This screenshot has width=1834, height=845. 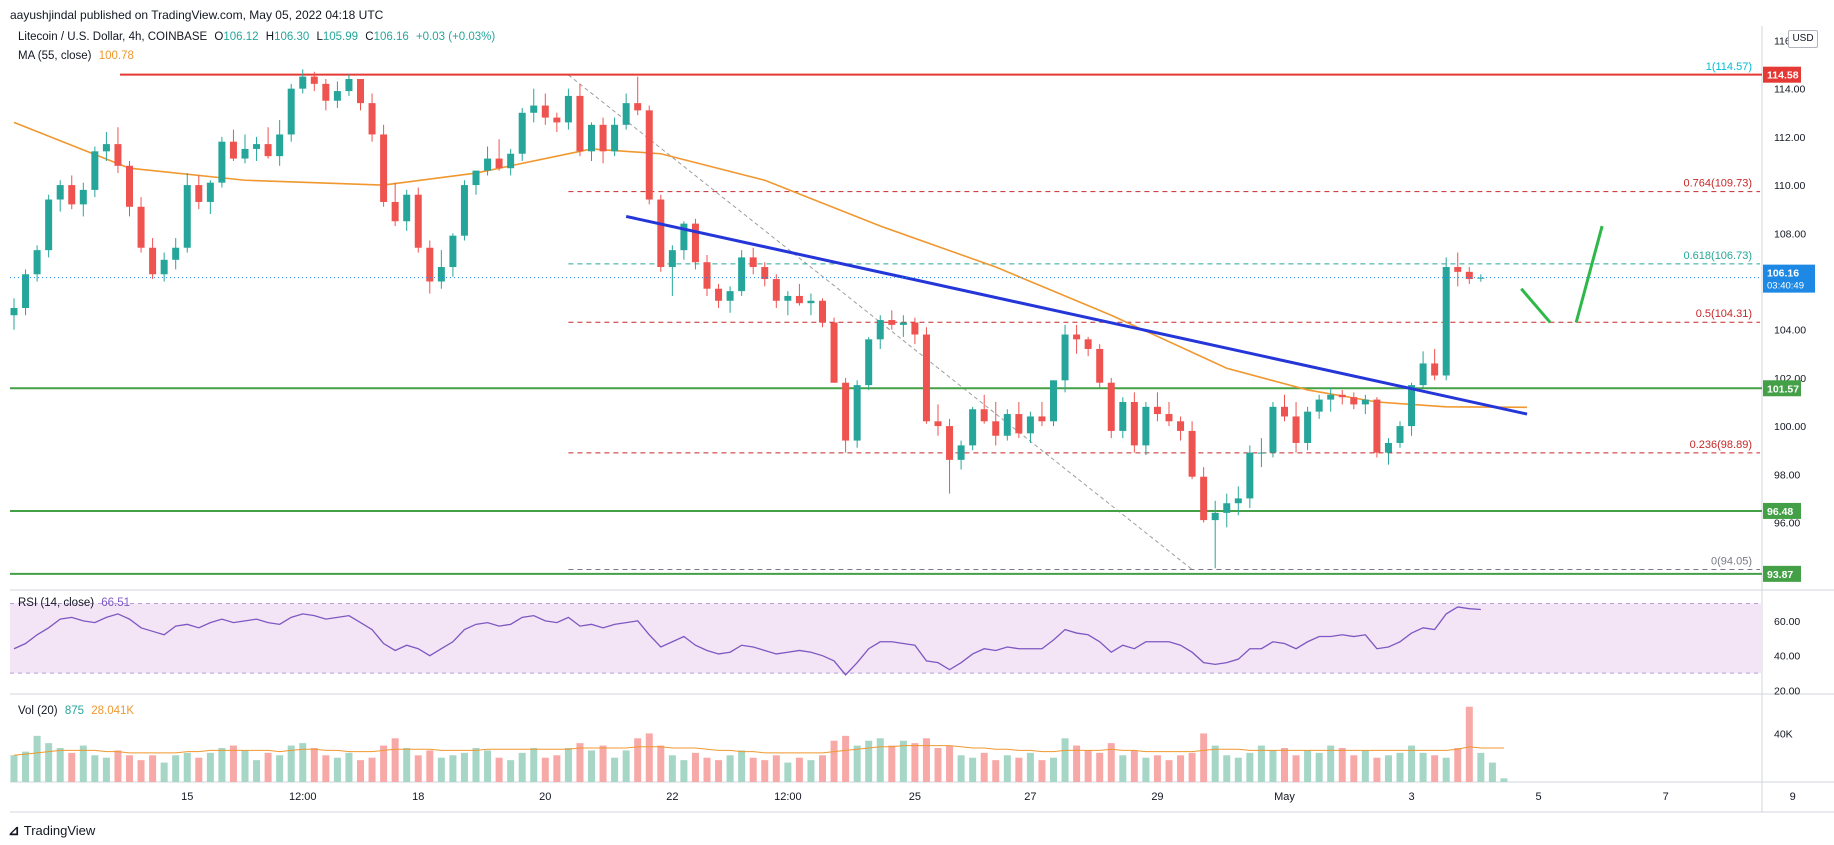 I want to click on time-tick-label: 12:00, so click(x=788, y=797).